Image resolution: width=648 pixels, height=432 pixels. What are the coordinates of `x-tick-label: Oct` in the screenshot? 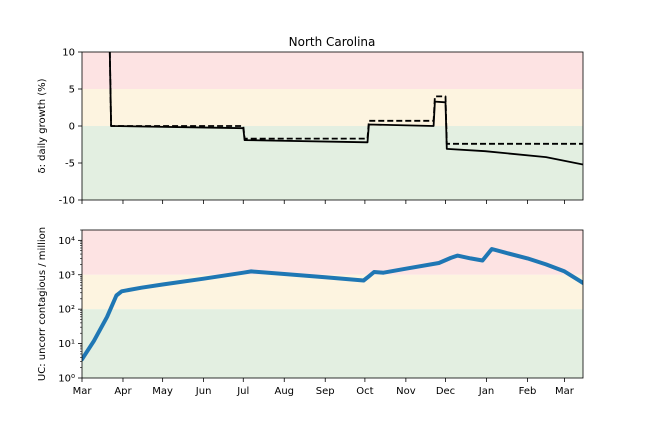 It's located at (364, 391).